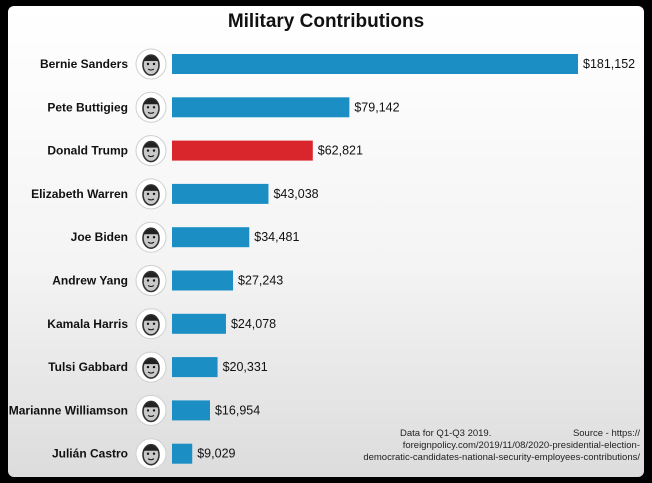 This screenshot has width=652, height=483. I want to click on category-label: Tulsi Gabbard, so click(88, 367).